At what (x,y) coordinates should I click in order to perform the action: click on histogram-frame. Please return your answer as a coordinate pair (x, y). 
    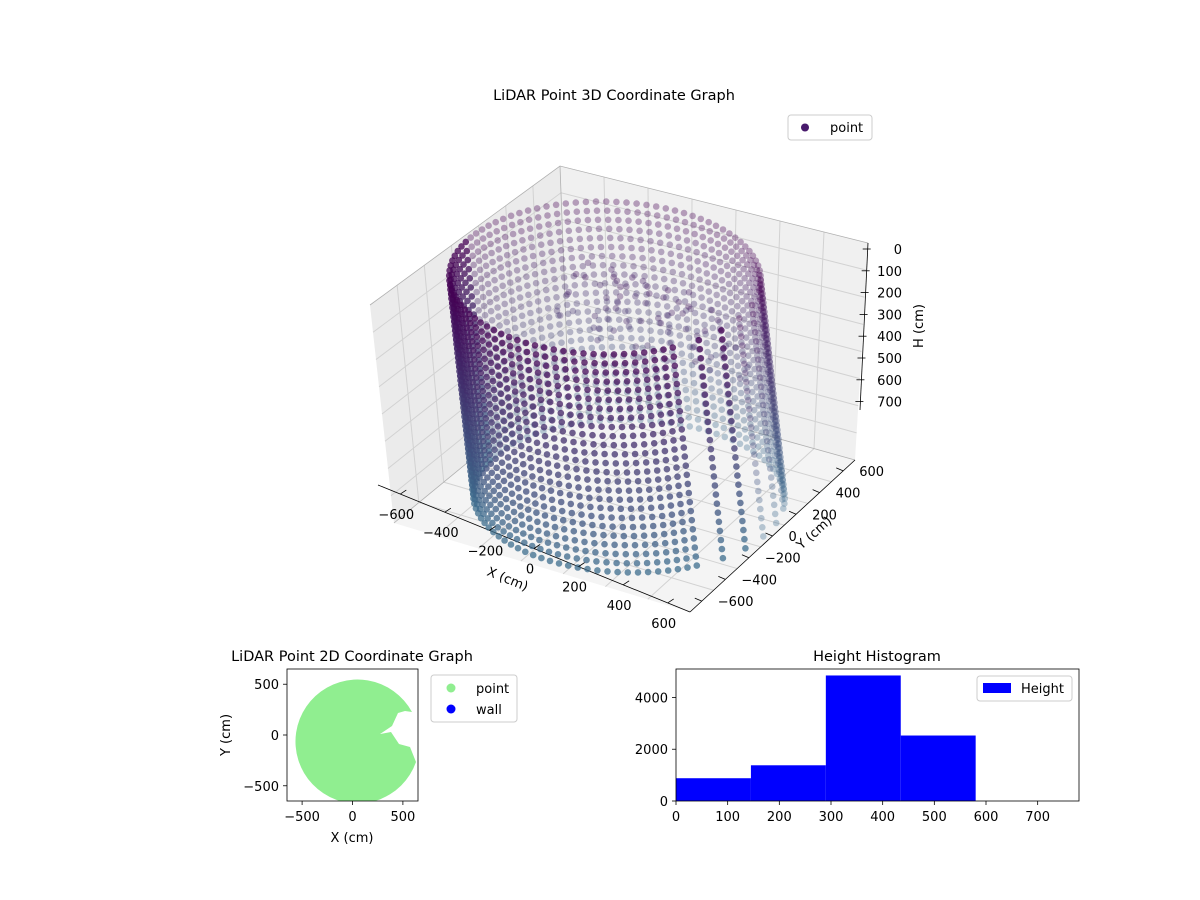
    Looking at the image, I should click on (877, 735).